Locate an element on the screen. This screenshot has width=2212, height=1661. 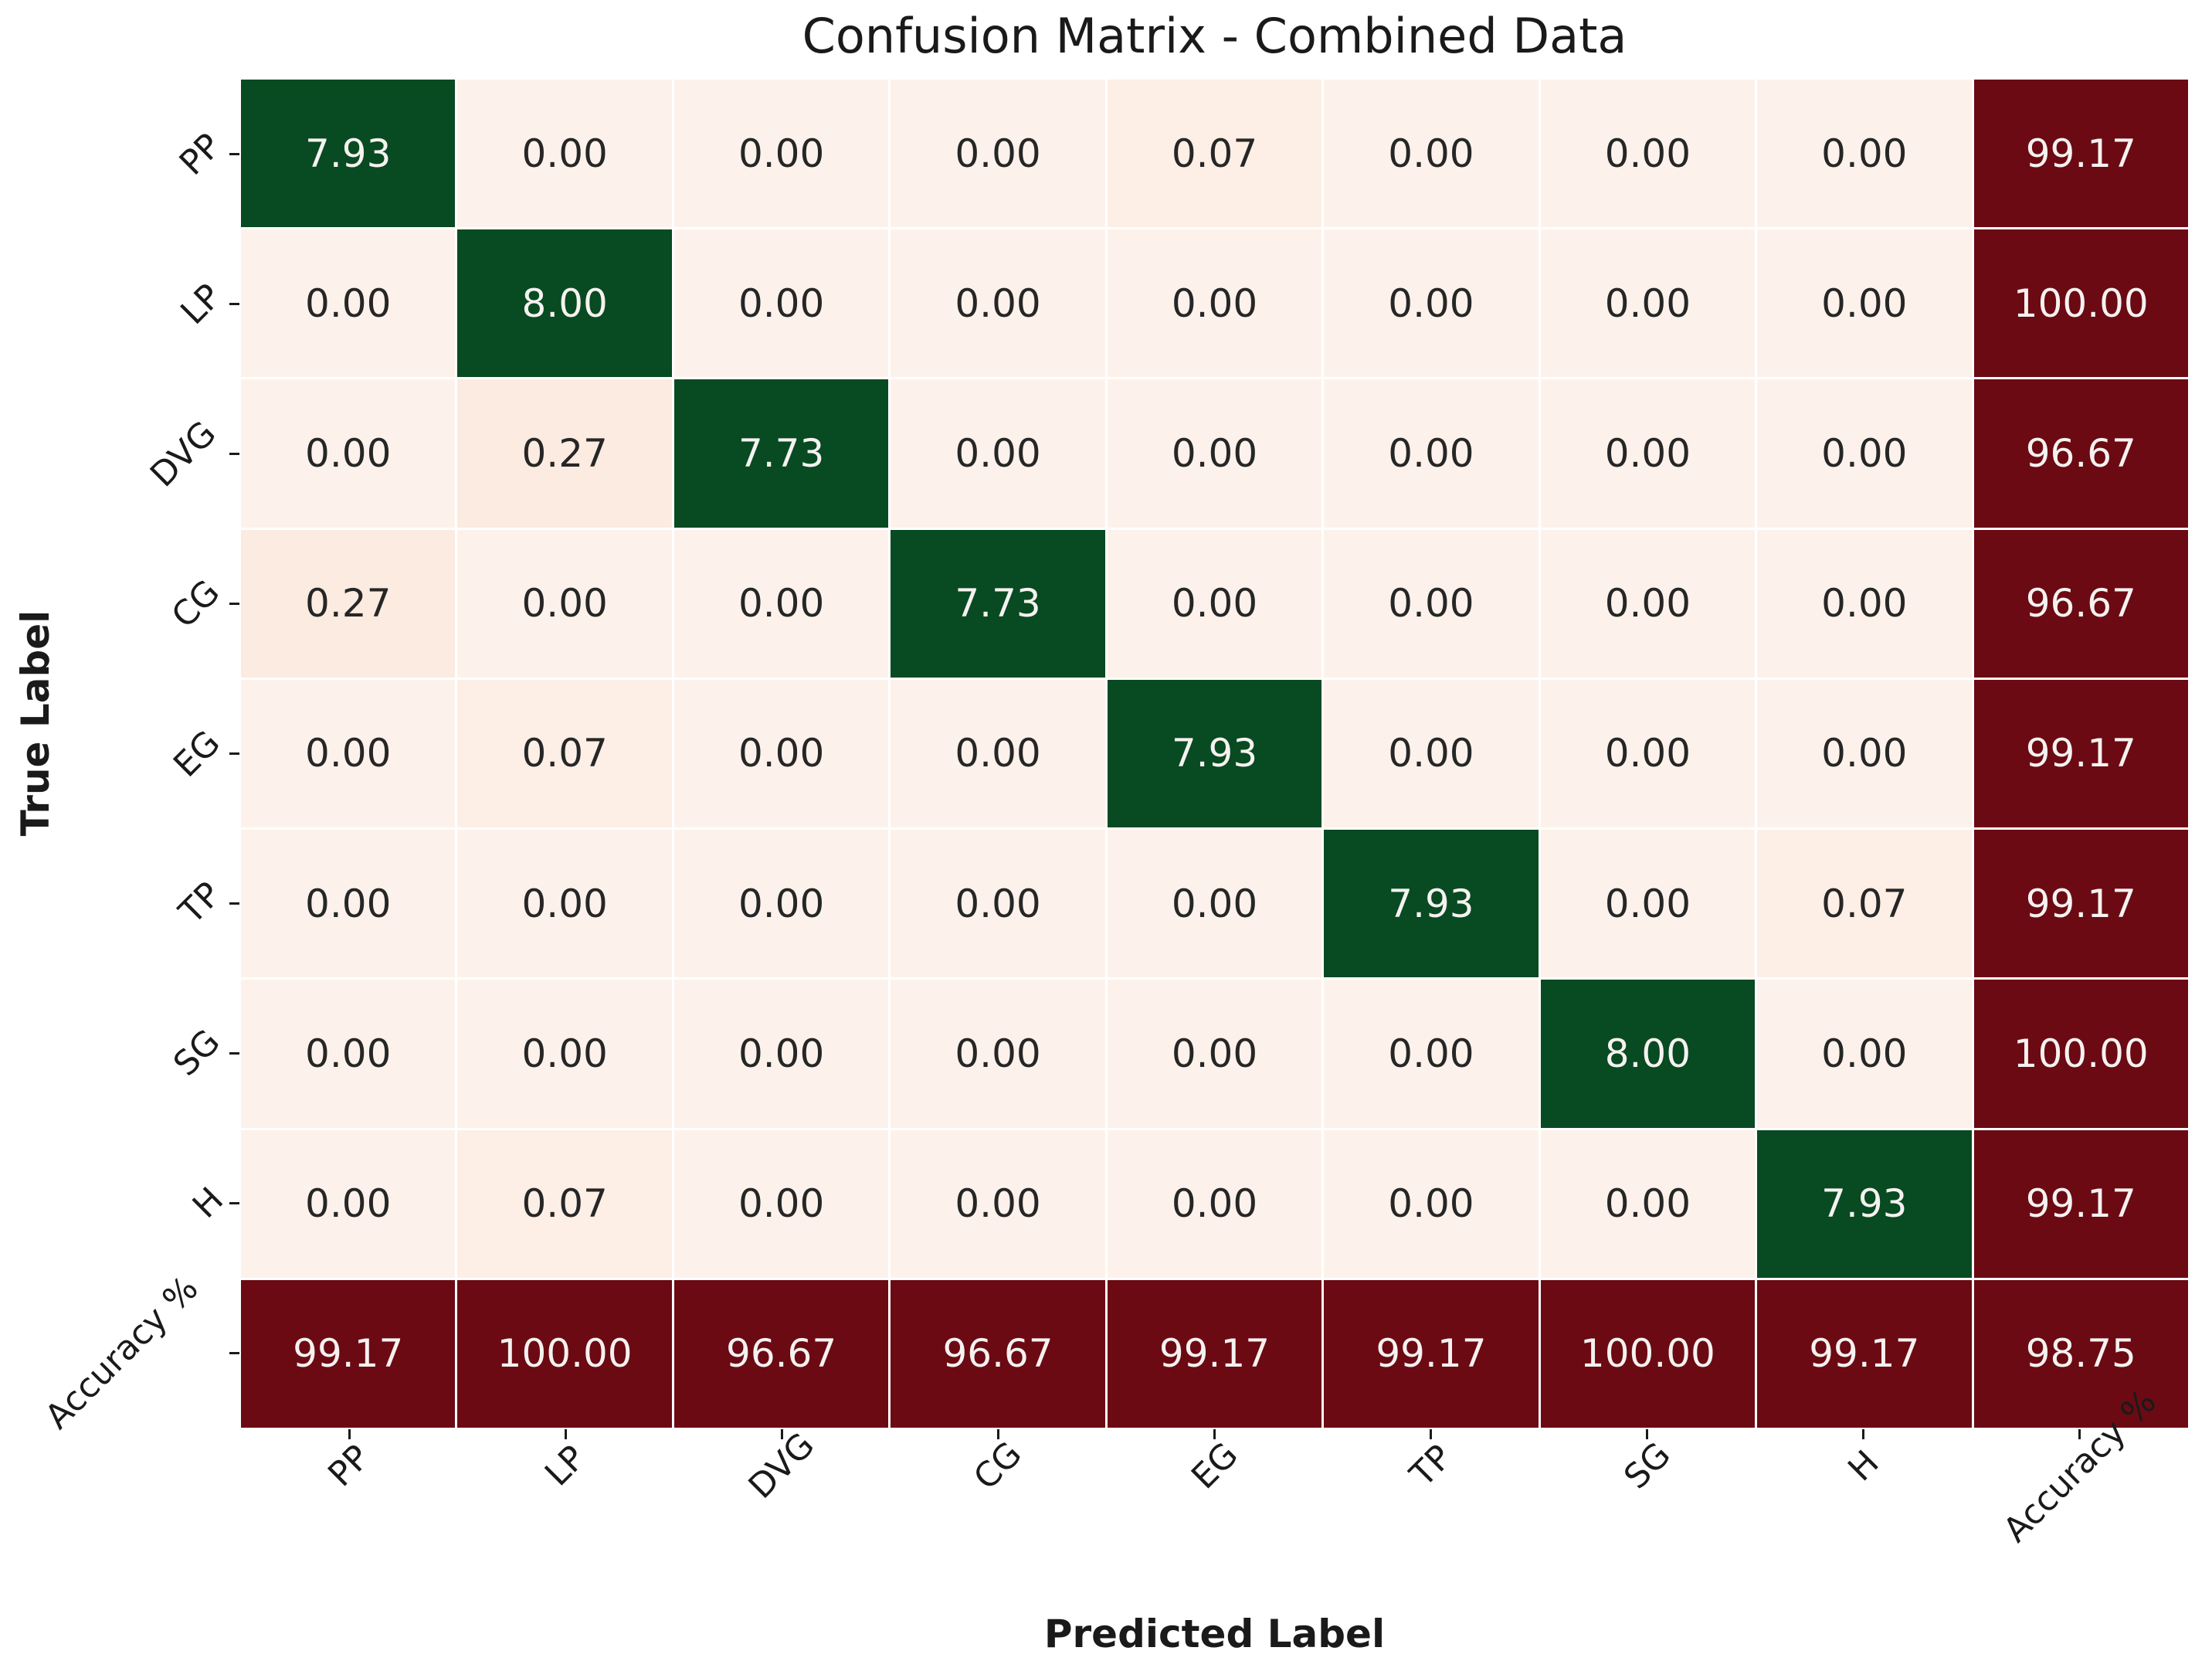
matrix-cell-r3-c4: 0.00 is located at coordinates (1214, 603).